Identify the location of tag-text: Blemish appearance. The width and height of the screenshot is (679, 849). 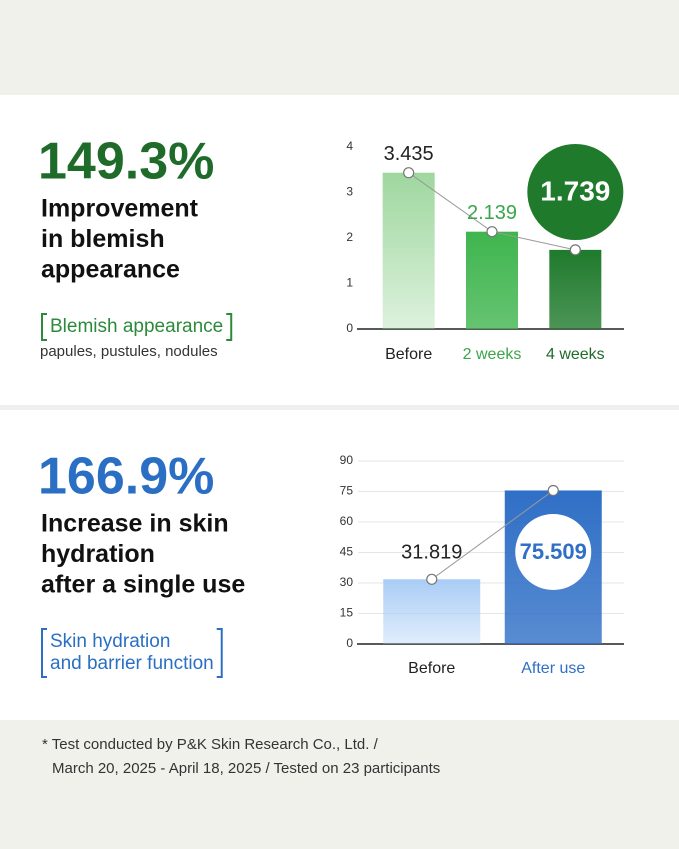
(136, 326).